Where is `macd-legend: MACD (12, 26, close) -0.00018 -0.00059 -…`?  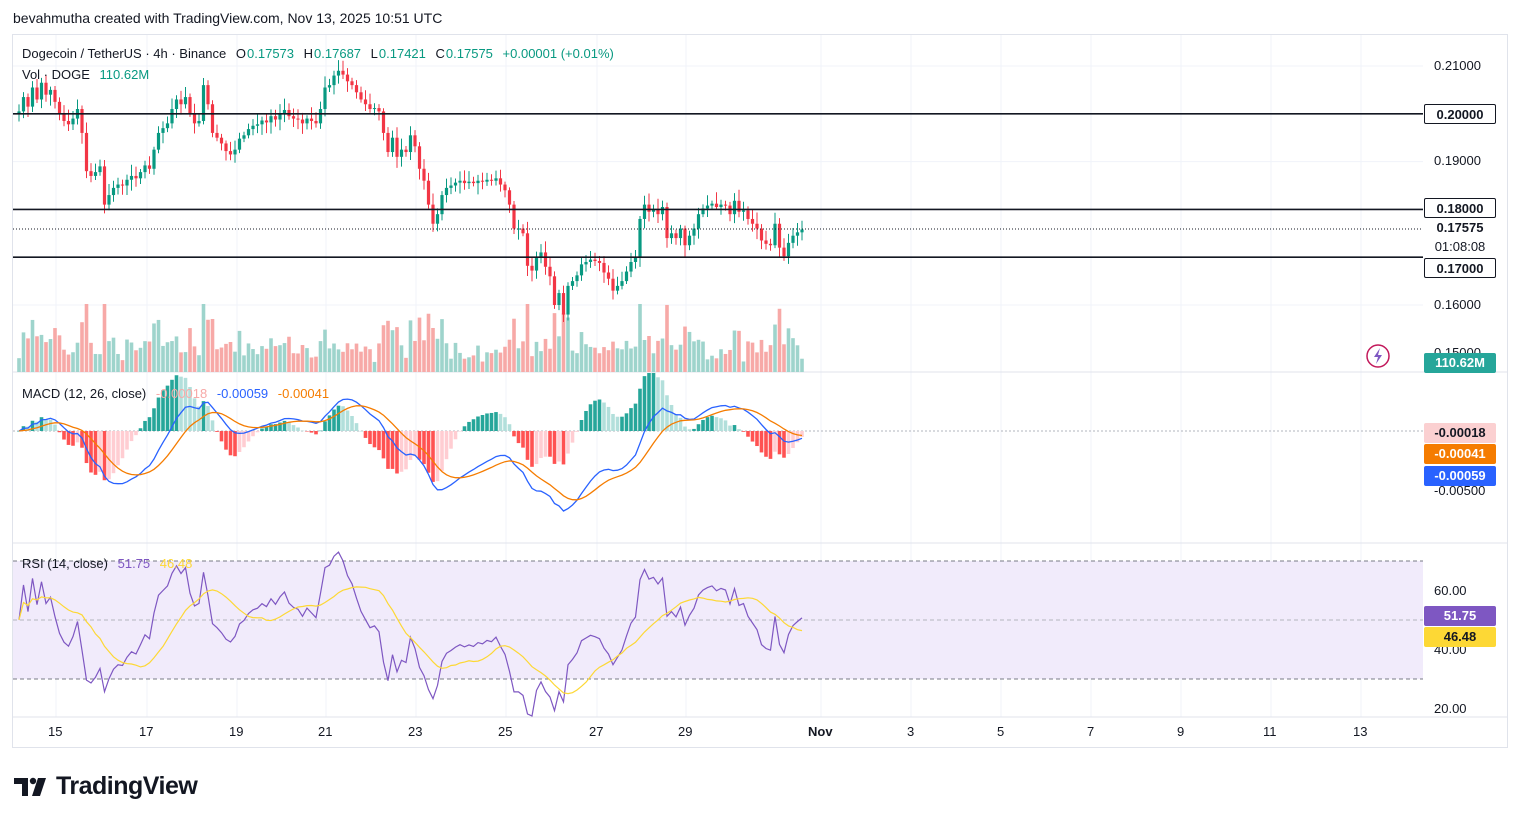 macd-legend: MACD (12, 26, close) -0.00018 -0.00059 -… is located at coordinates (178, 393).